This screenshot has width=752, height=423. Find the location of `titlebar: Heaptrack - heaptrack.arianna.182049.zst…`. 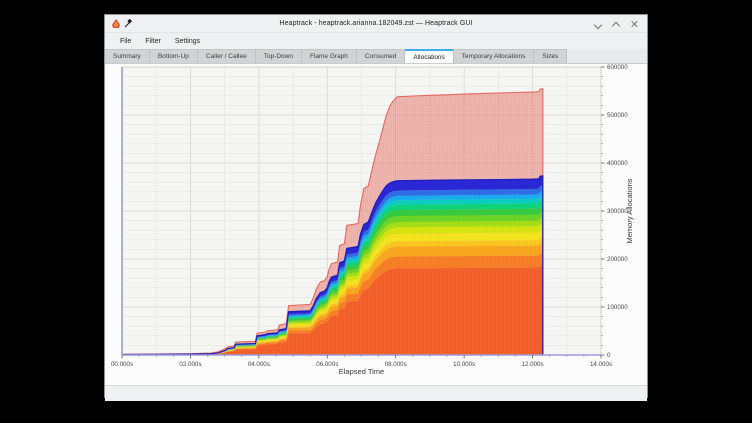

titlebar: Heaptrack - heaptrack.arianna.182049.zst… is located at coordinates (376, 24).